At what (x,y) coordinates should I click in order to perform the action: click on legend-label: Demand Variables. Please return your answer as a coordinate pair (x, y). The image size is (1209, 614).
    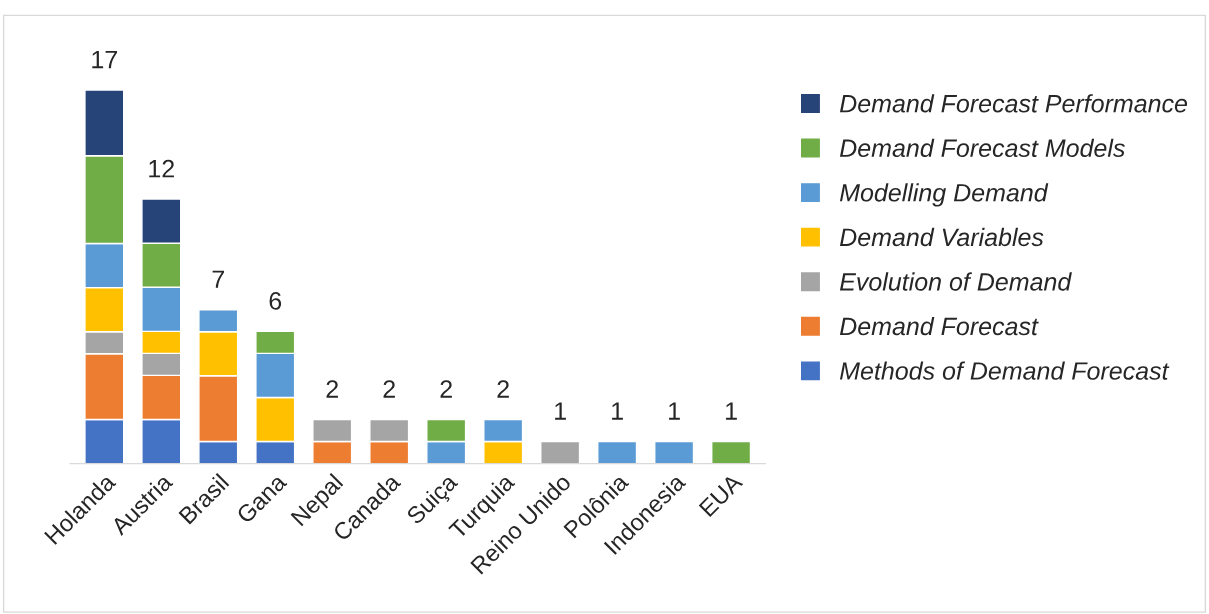
    Looking at the image, I should click on (941, 237).